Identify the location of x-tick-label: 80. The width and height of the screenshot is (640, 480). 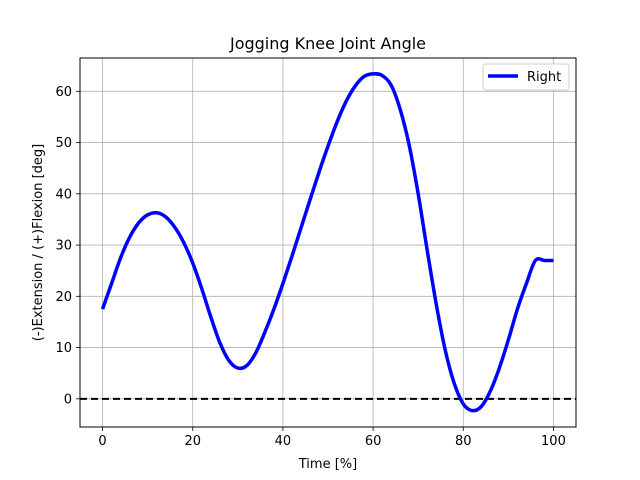
(463, 441).